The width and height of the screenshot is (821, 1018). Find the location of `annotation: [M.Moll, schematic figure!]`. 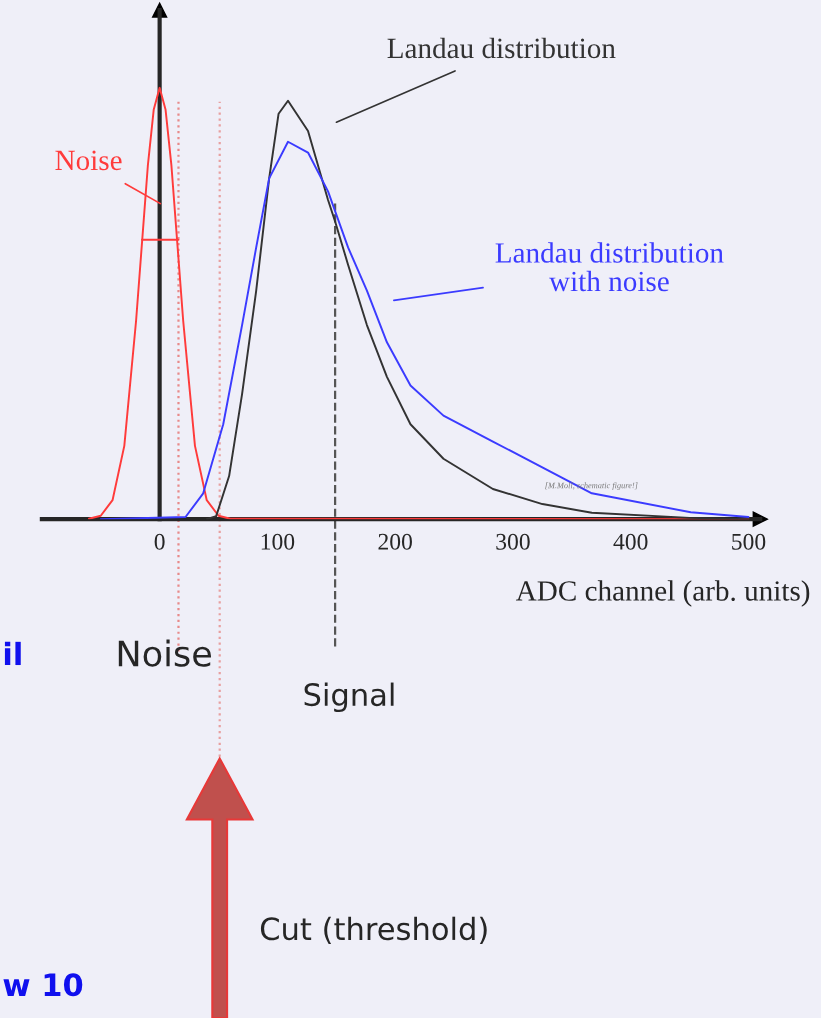

annotation: [M.Moll, schematic figure!] is located at coordinates (591, 486).